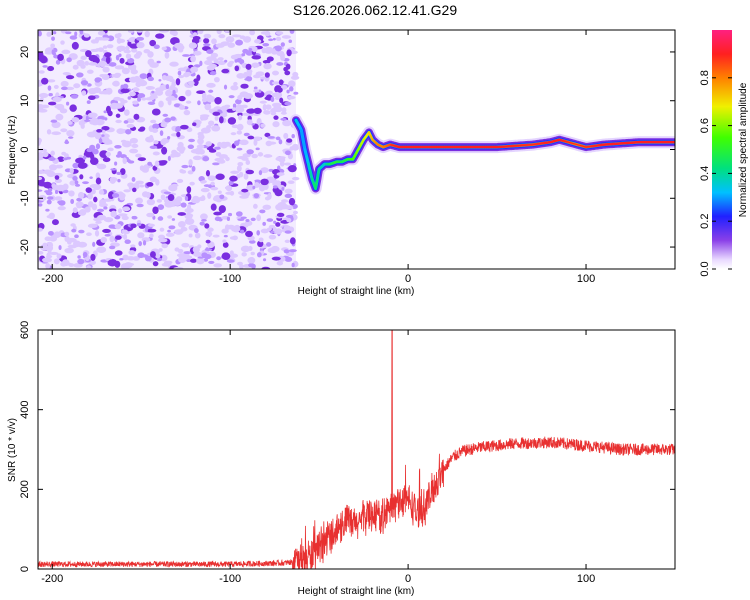  I want to click on colorbar-label: Normalized spectral amplitude, so click(743, 149).